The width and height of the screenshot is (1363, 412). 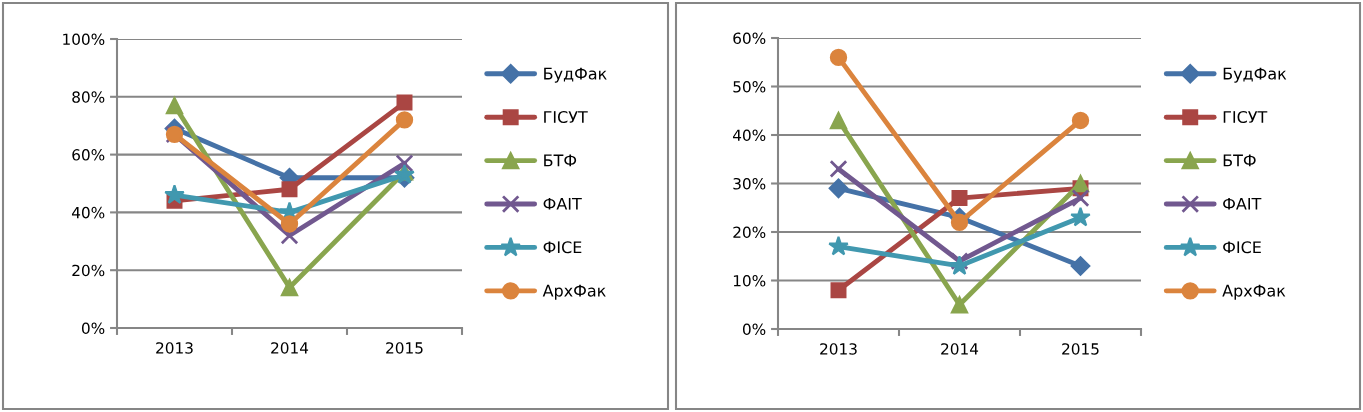 What do you see at coordinates (84, 39) in the screenshot?
I see `y-tick-label: 100%` at bounding box center [84, 39].